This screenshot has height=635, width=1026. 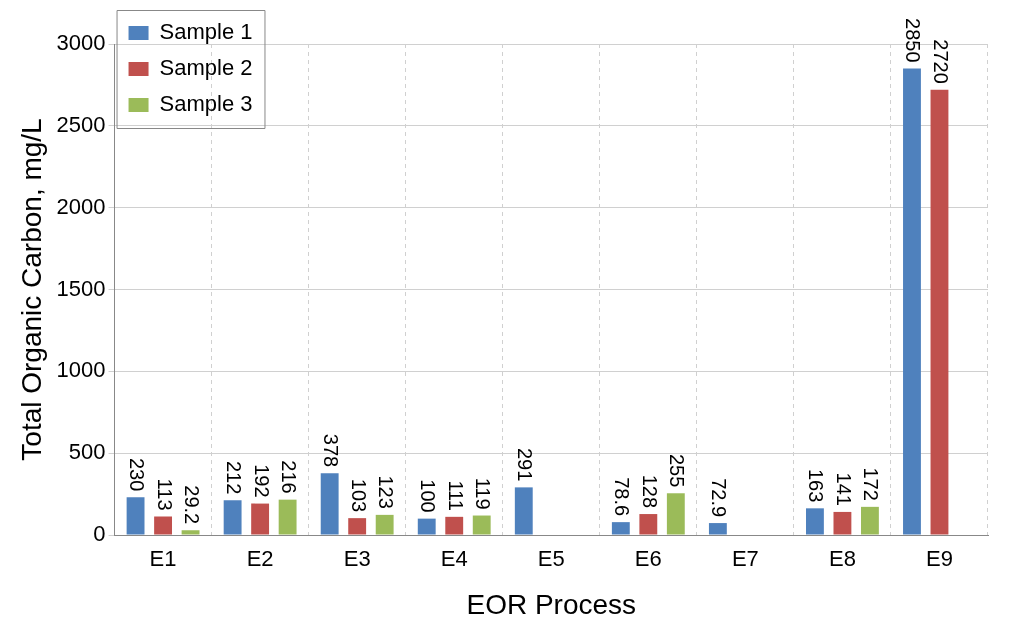 I want to click on data-label: 29.2, so click(x=192, y=505).